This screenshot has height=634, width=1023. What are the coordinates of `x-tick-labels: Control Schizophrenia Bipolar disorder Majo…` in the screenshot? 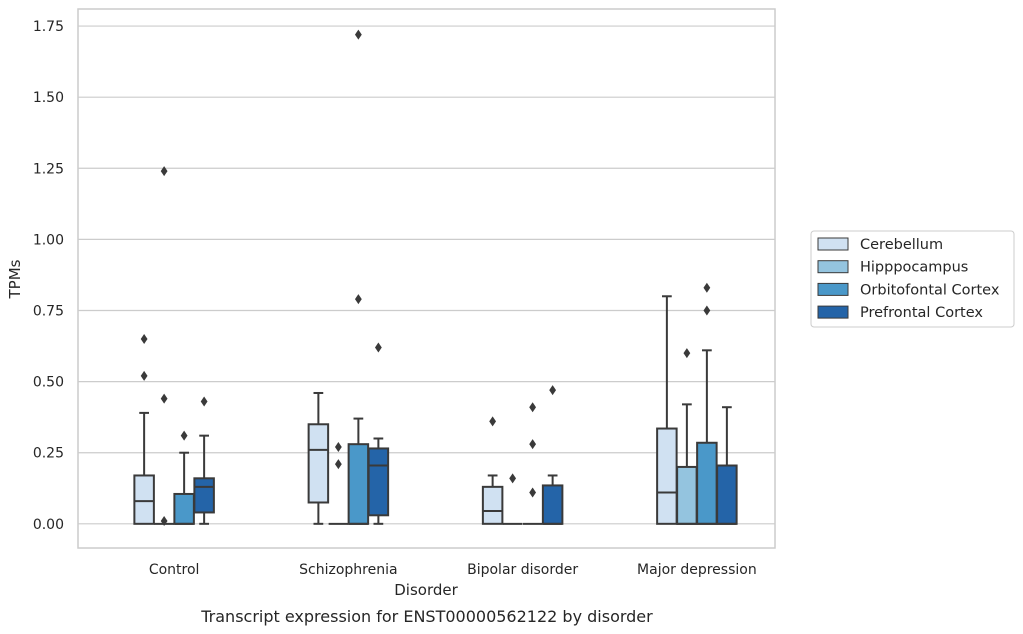 It's located at (453, 570).